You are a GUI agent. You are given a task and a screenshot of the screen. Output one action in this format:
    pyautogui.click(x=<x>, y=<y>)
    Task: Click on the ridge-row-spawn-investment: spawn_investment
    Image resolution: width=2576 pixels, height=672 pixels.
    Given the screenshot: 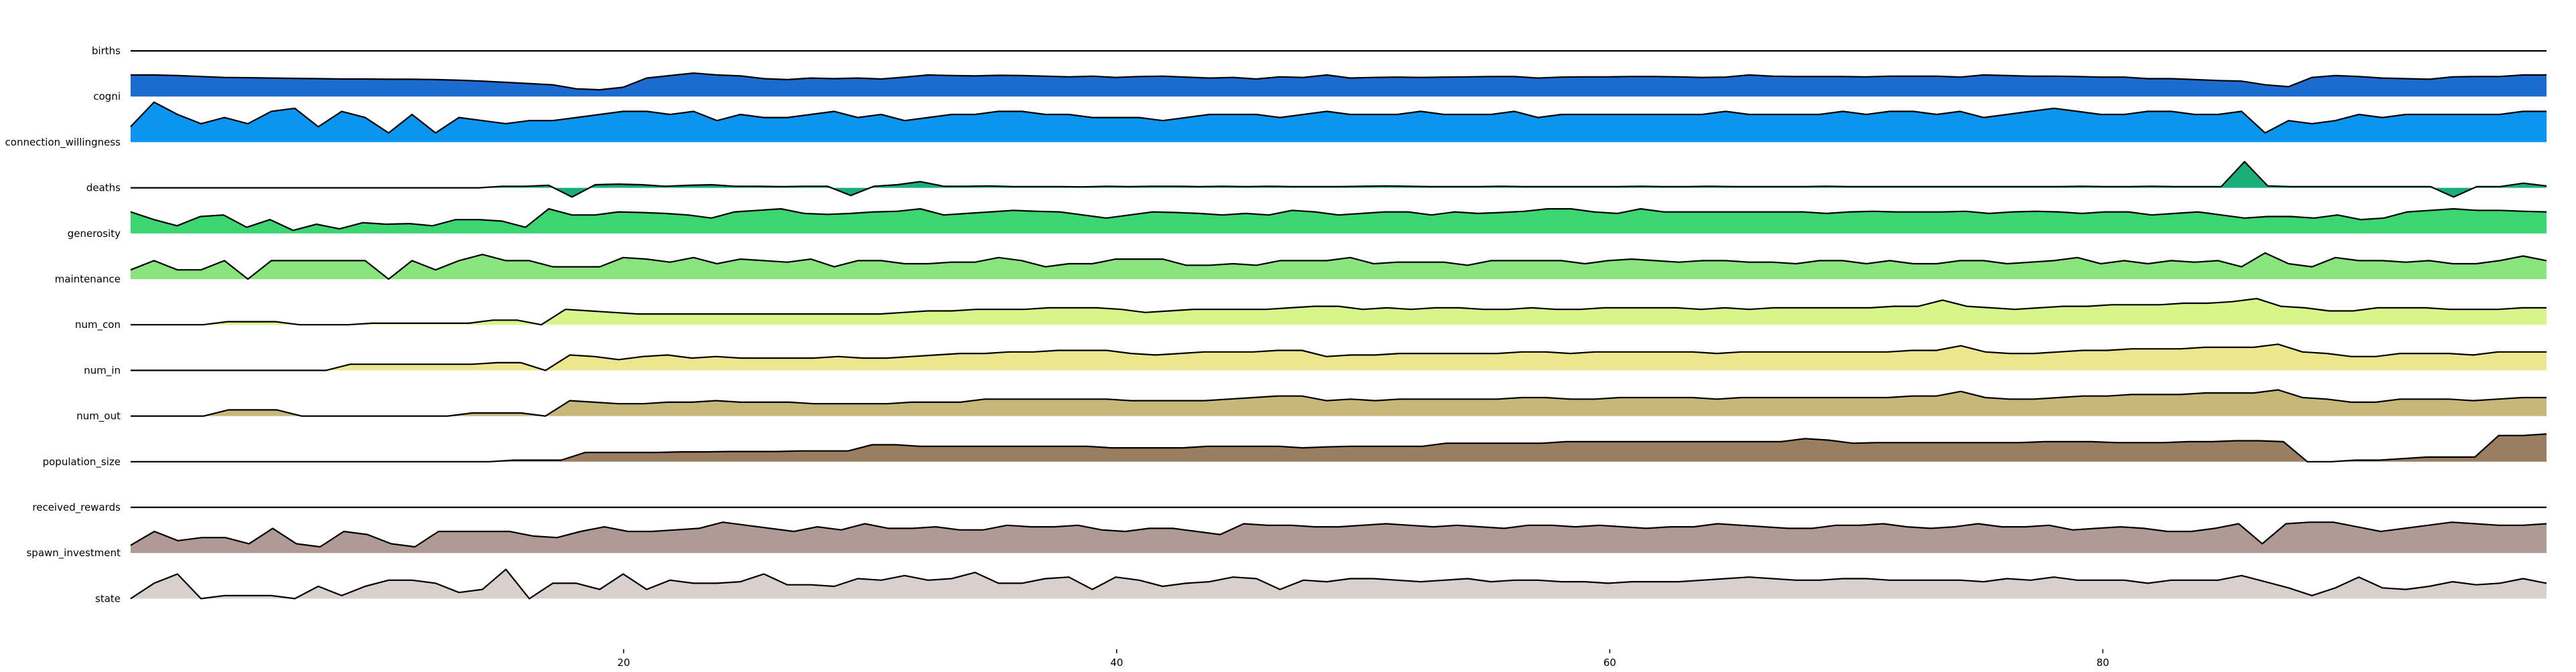 What is the action you would take?
    pyautogui.click(x=1286, y=540)
    